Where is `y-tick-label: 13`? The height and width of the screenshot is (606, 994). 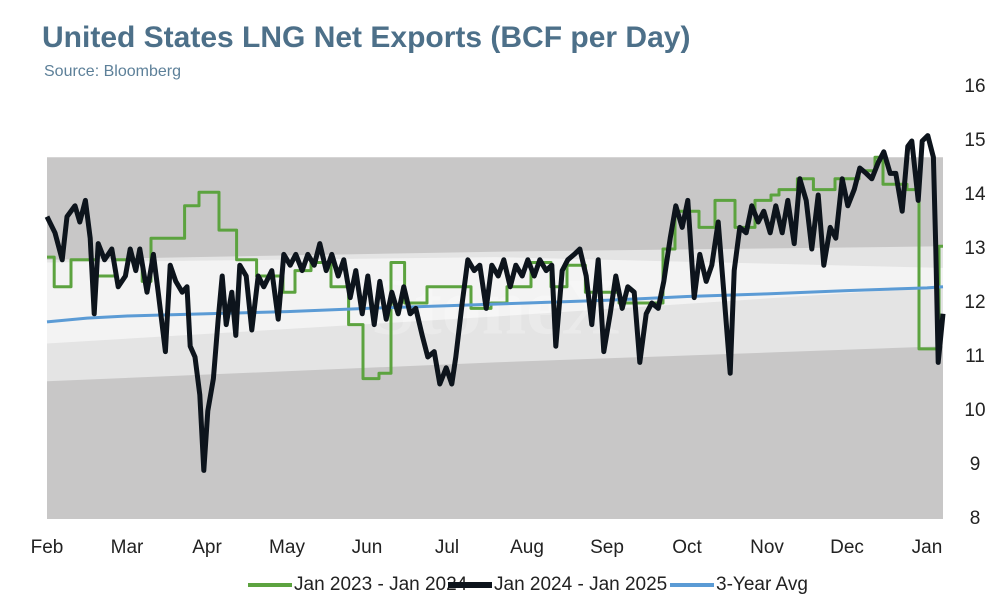
y-tick-label: 13 is located at coordinates (974, 248).